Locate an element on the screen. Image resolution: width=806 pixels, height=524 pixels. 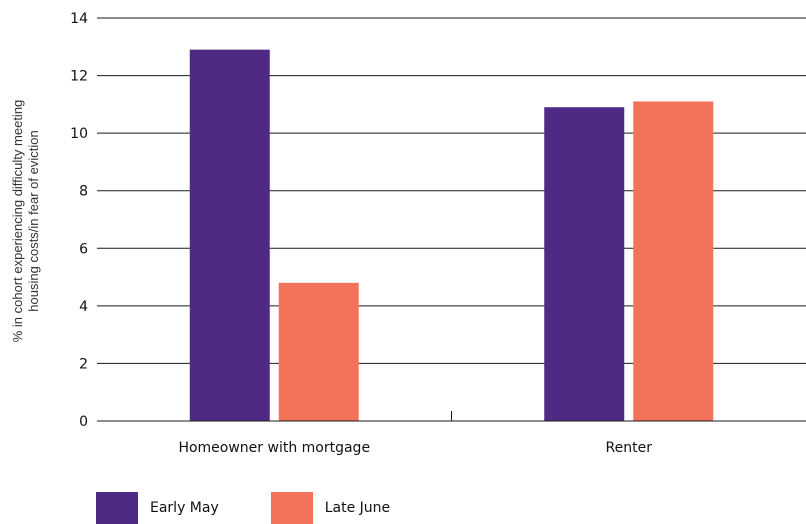
y-tick-label: 2 is located at coordinates (83, 364).